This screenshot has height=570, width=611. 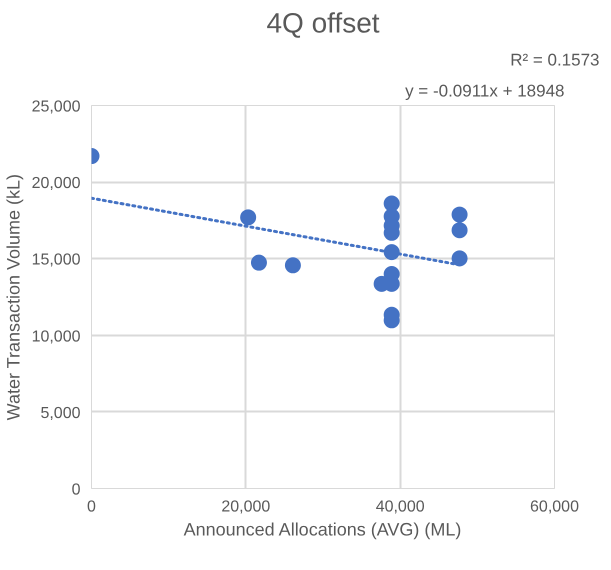 What do you see at coordinates (323, 23) in the screenshot?
I see `chart-title: 4Q offset` at bounding box center [323, 23].